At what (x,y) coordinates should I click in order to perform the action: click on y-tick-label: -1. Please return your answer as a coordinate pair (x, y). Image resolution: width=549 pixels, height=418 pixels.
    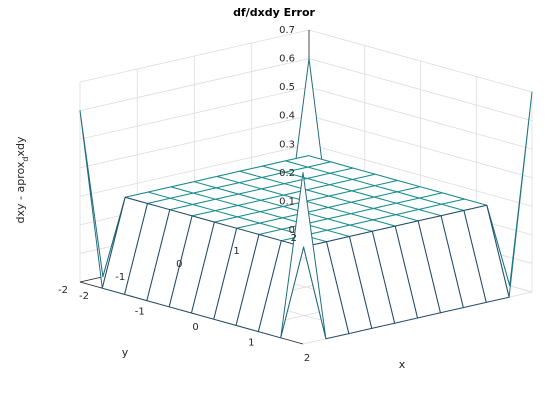
    Looking at the image, I should click on (120, 277).